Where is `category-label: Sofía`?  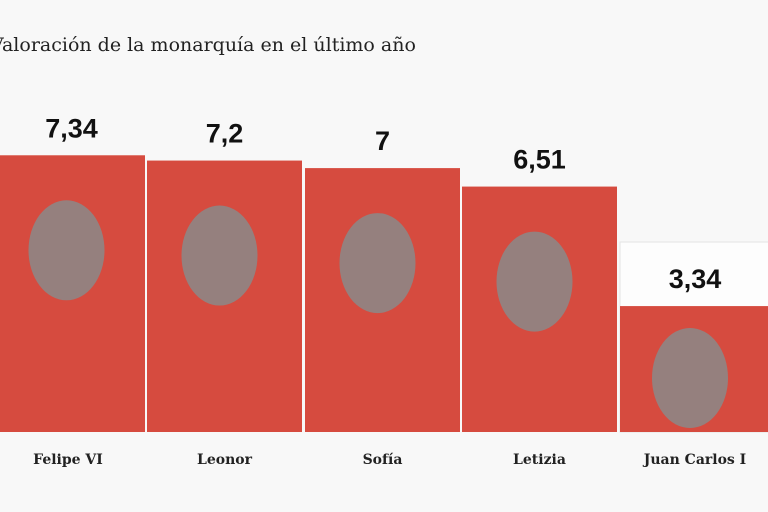 category-label: Sofía is located at coordinates (383, 460).